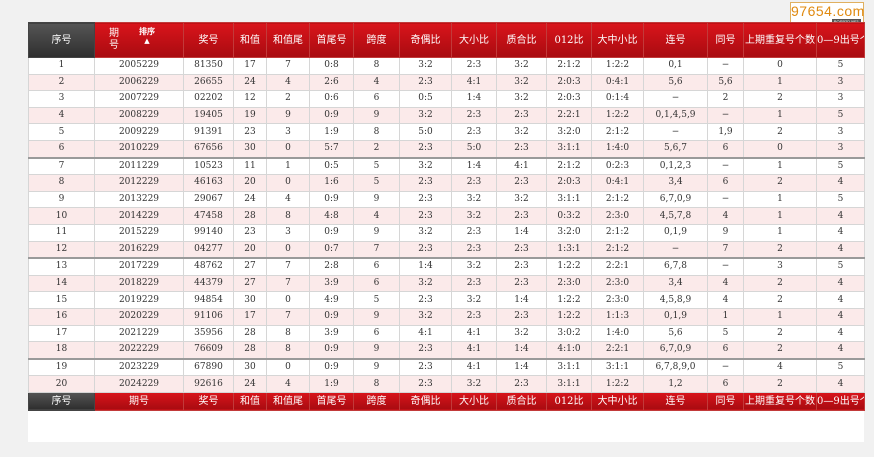  I want to click on cell-span: 8, so click(376, 384).